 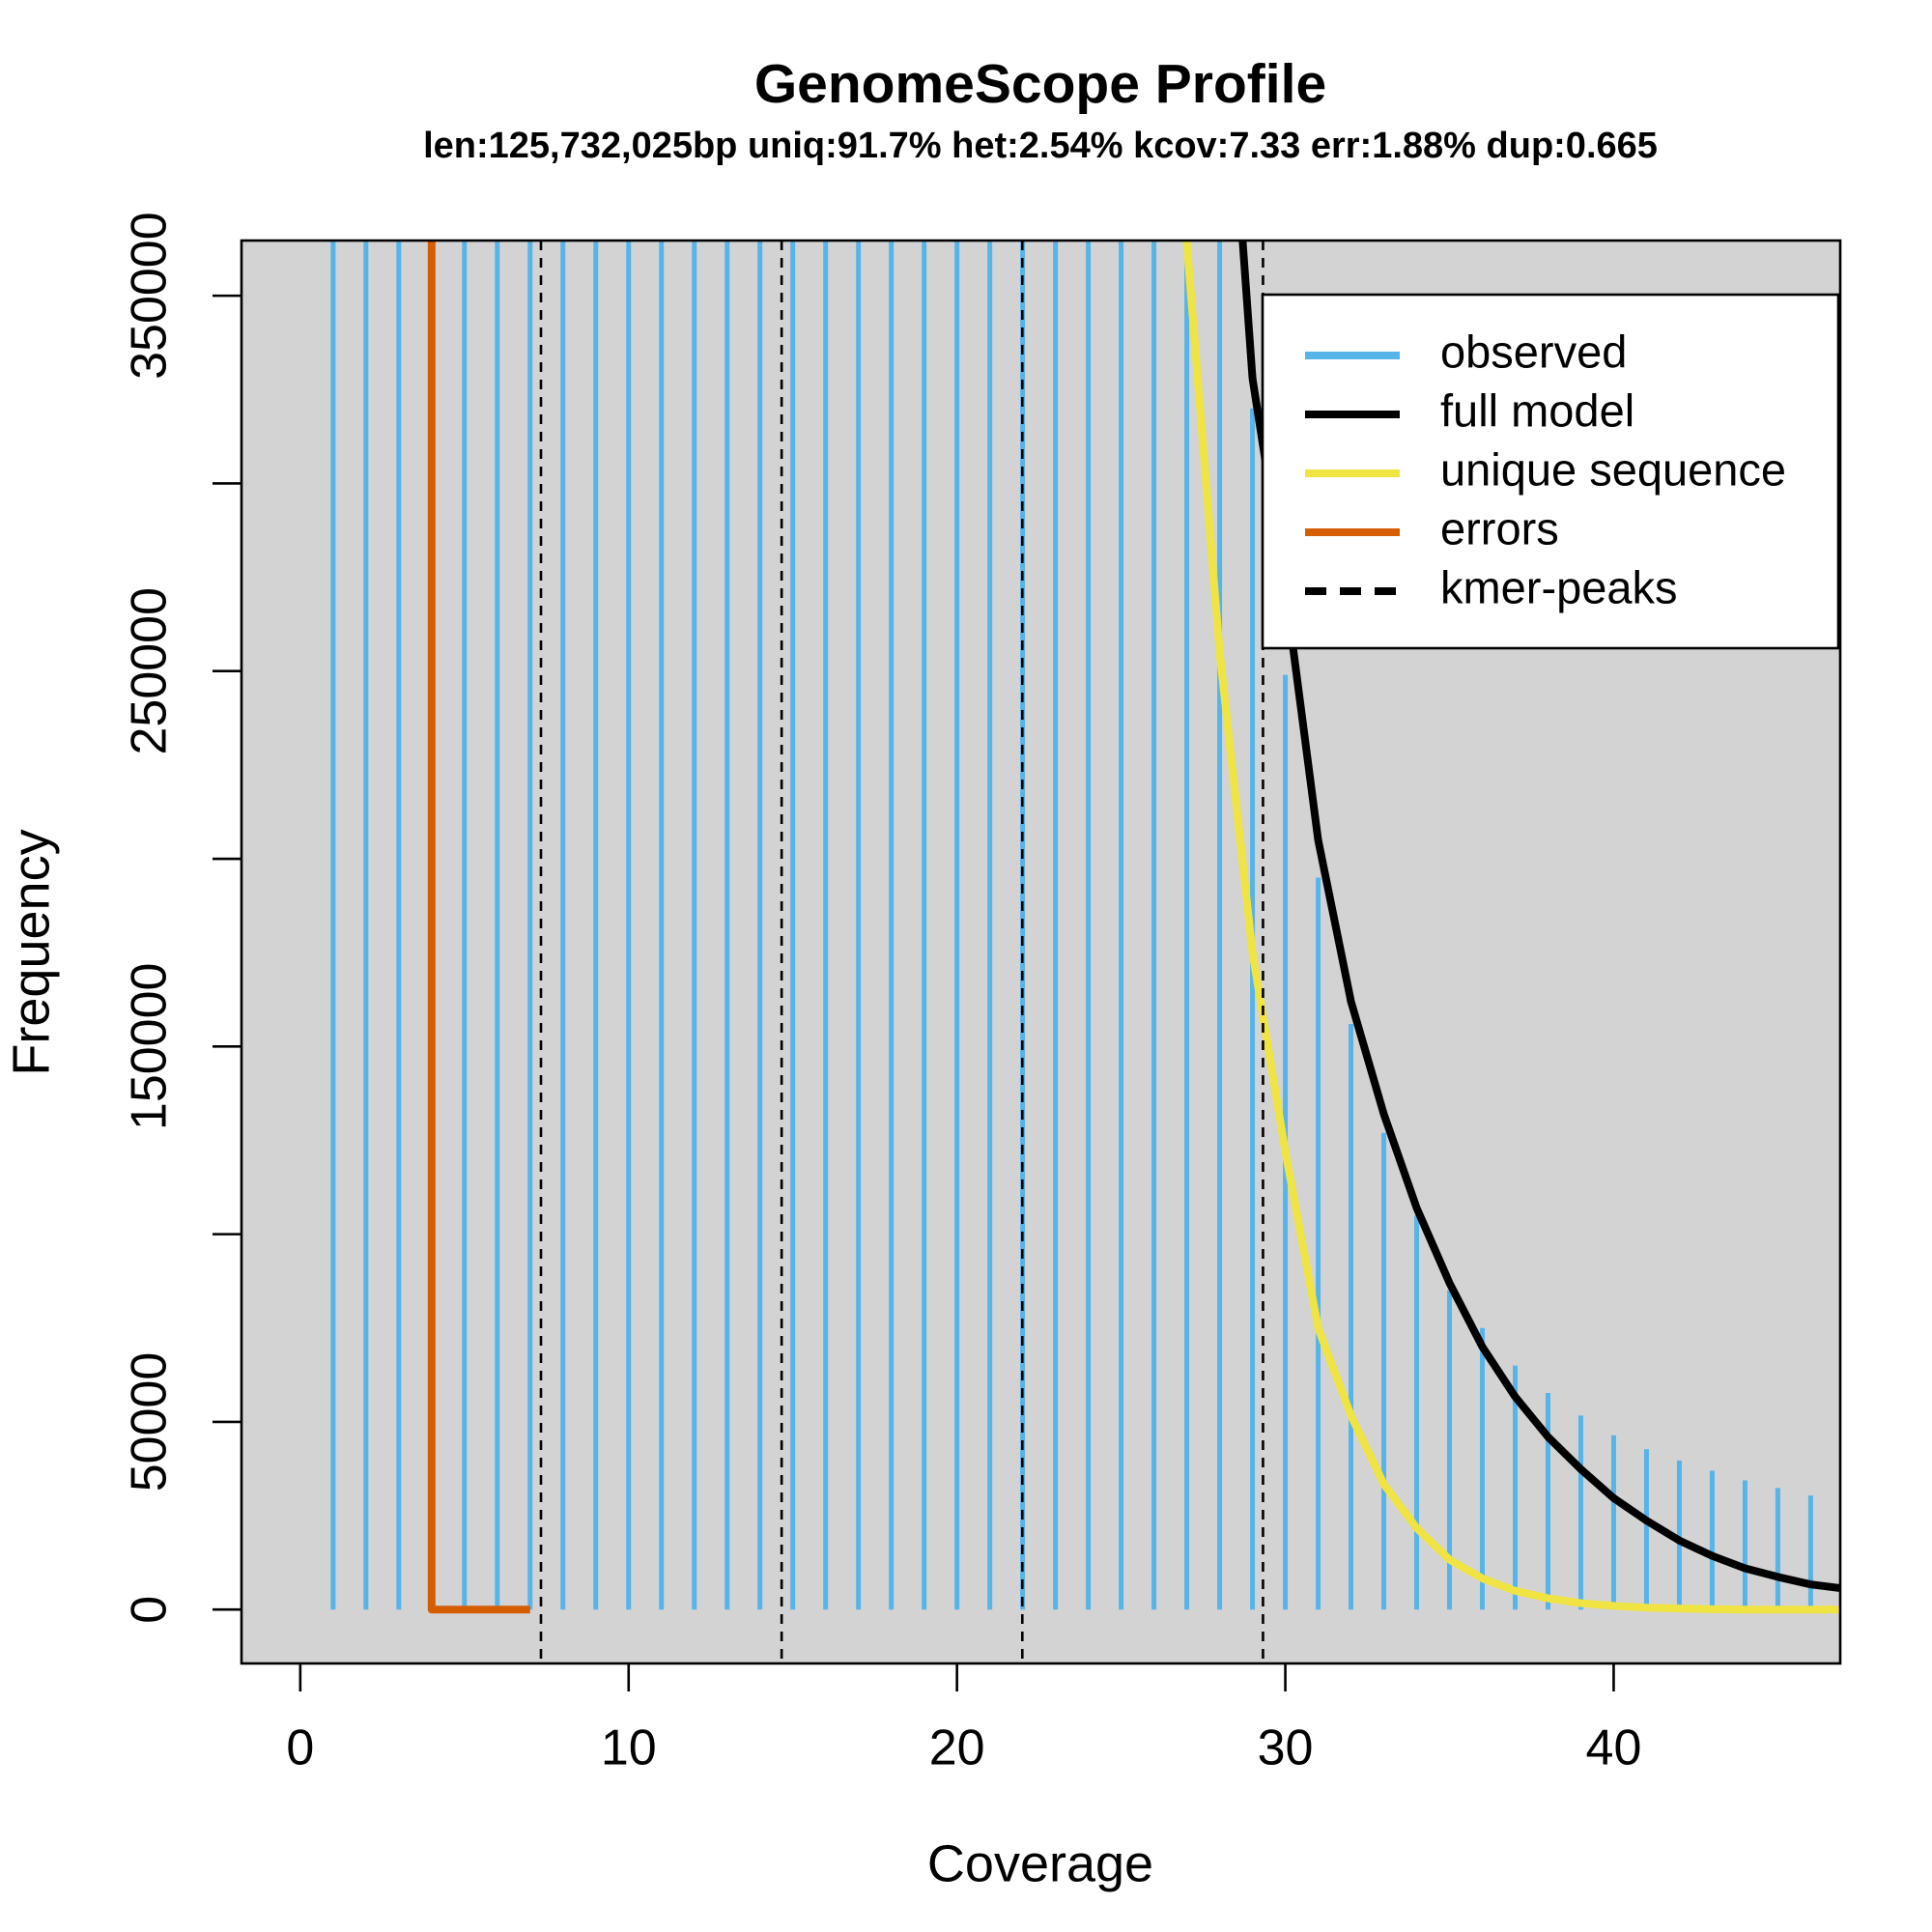 I want to click on y-tick-label: 350000, so click(x=150, y=296).